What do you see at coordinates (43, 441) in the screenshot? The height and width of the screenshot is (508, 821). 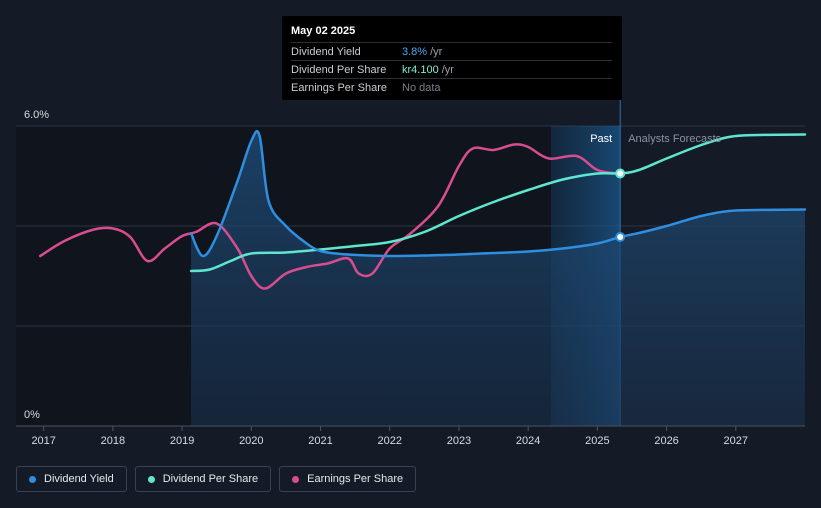 I see `x-tick-label: 2017` at bounding box center [43, 441].